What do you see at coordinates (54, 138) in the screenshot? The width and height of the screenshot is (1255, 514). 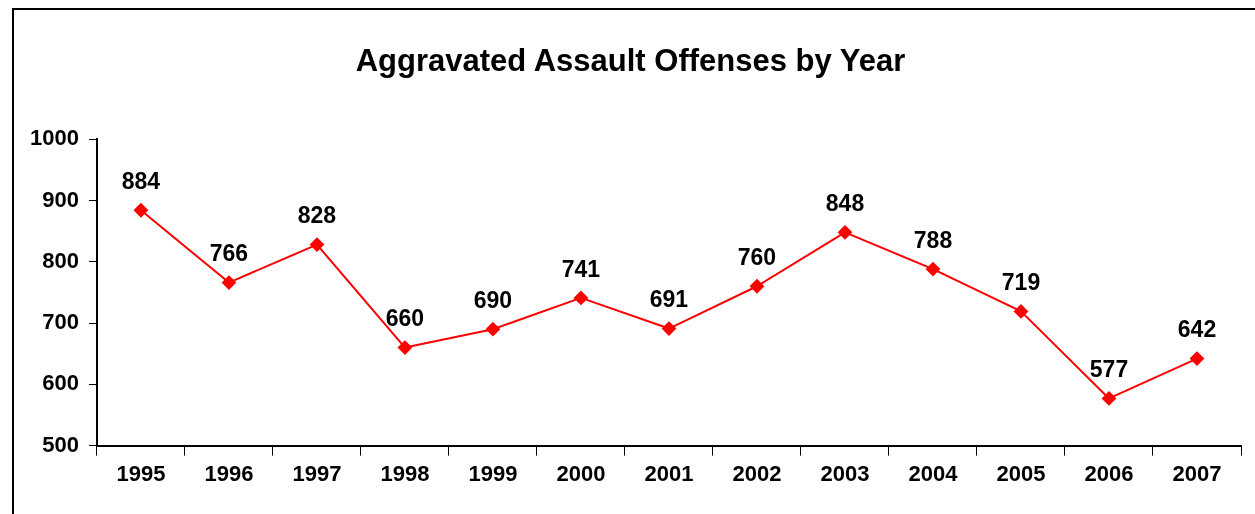 I see `y-tick-label: 1000` at bounding box center [54, 138].